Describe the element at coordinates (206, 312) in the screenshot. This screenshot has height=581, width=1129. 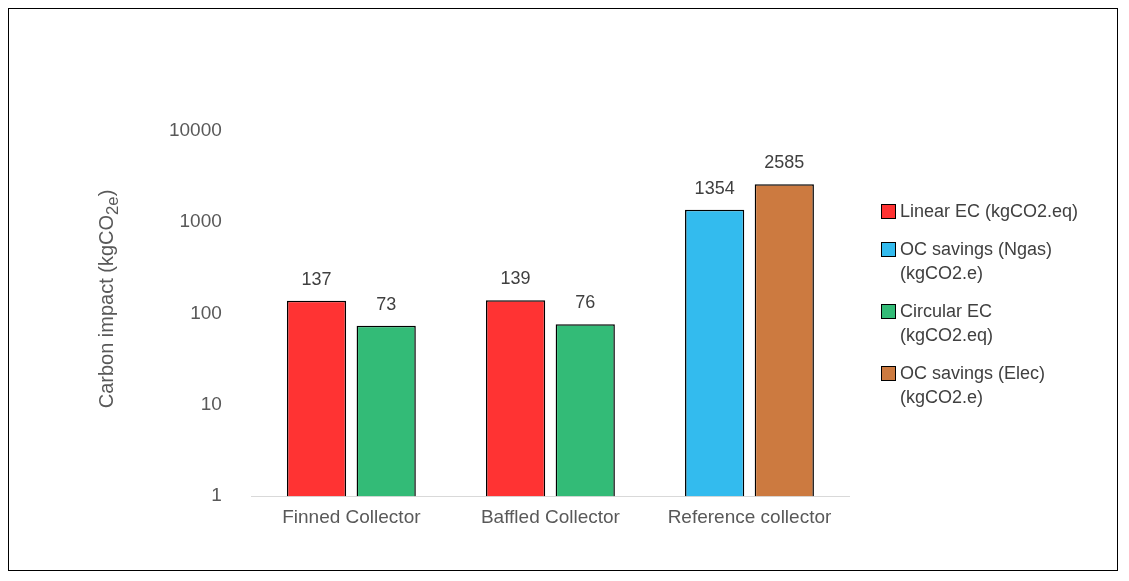
I see `y-tick-label: 100` at that location.